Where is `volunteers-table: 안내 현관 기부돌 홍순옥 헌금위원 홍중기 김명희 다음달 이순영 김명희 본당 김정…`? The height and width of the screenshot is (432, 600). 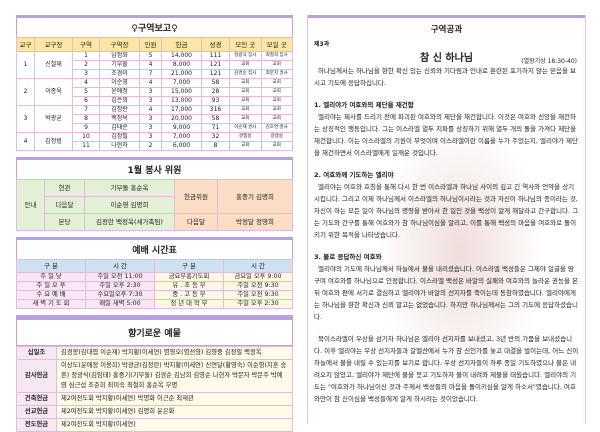 volunteers-table: 안내 현관 기부돌 홍순옥 헌금위원 홍중기 김명희 다음달 이순영 김명희 본당 김정… is located at coordinates (154, 205).